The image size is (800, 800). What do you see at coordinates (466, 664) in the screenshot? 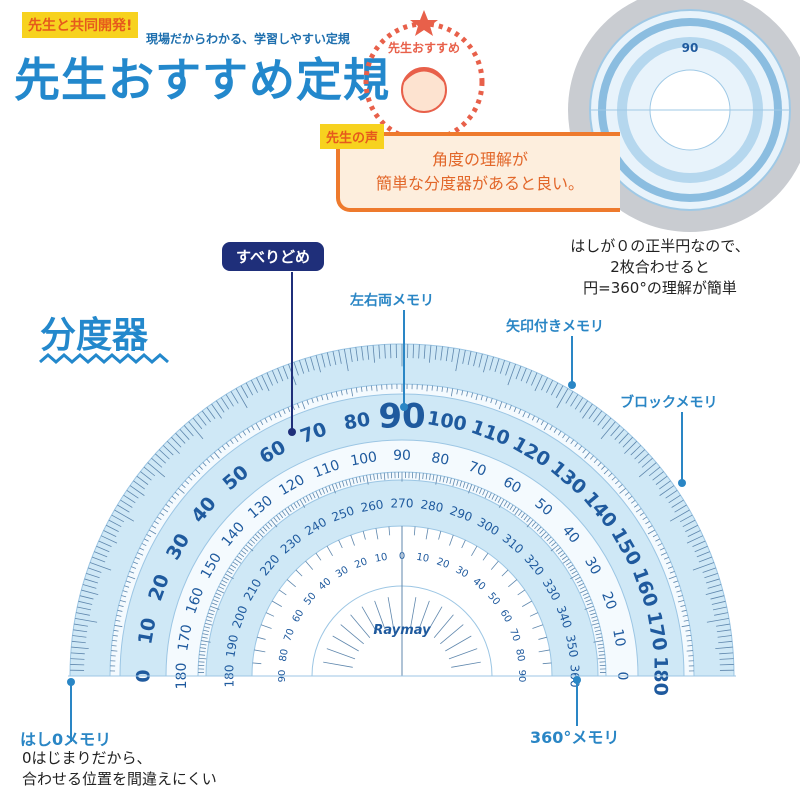
I see `center-ray` at bounding box center [466, 664].